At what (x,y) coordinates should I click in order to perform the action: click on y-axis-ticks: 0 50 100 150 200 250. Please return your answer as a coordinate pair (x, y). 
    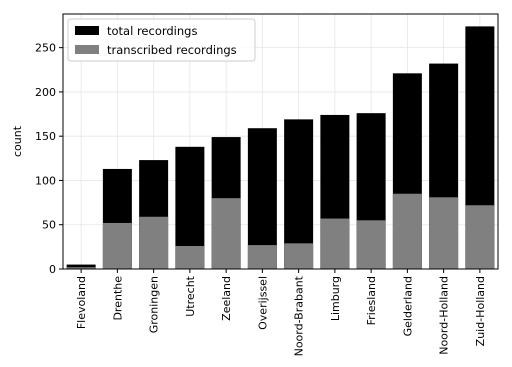
    Looking at the image, I should click on (49, 159).